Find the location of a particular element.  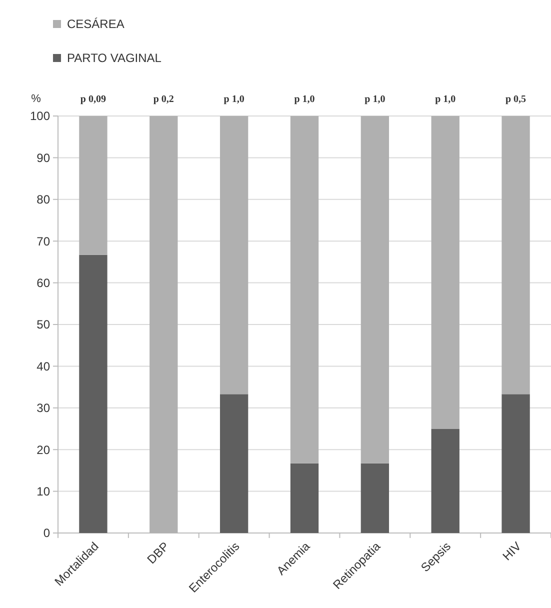

y-axis-title: % is located at coordinates (36, 99).